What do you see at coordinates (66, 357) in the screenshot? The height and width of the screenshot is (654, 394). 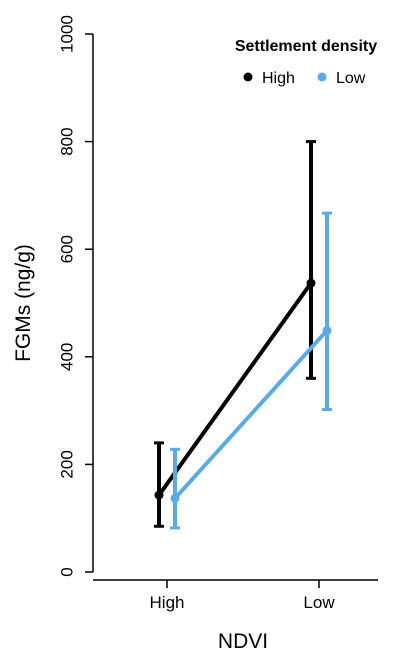 I see `y-tick-label-400: 400` at bounding box center [66, 357].